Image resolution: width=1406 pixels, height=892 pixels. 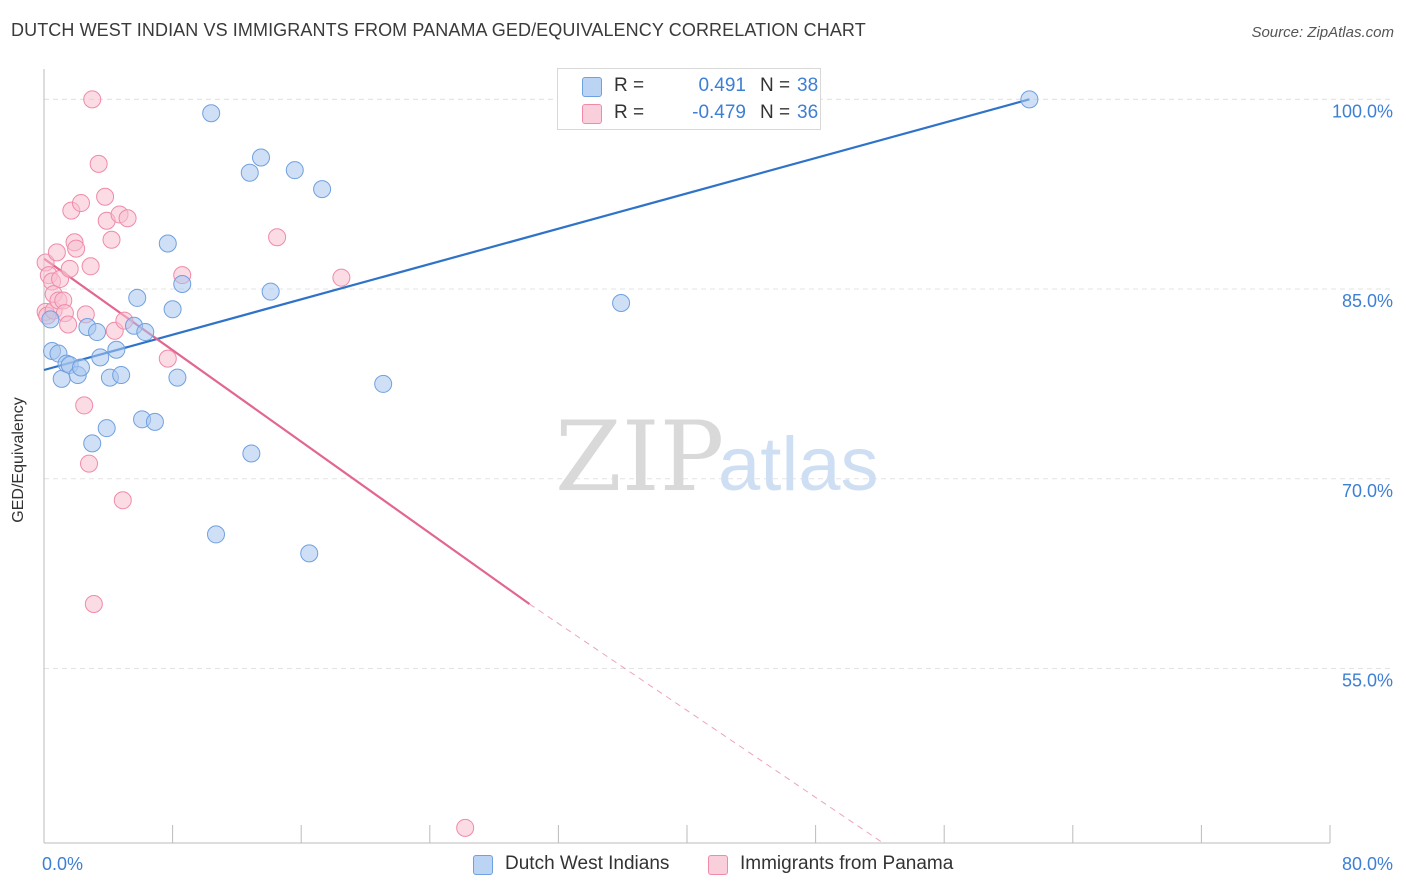 I want to click on legend-n-value: 38, so click(x=808, y=85).